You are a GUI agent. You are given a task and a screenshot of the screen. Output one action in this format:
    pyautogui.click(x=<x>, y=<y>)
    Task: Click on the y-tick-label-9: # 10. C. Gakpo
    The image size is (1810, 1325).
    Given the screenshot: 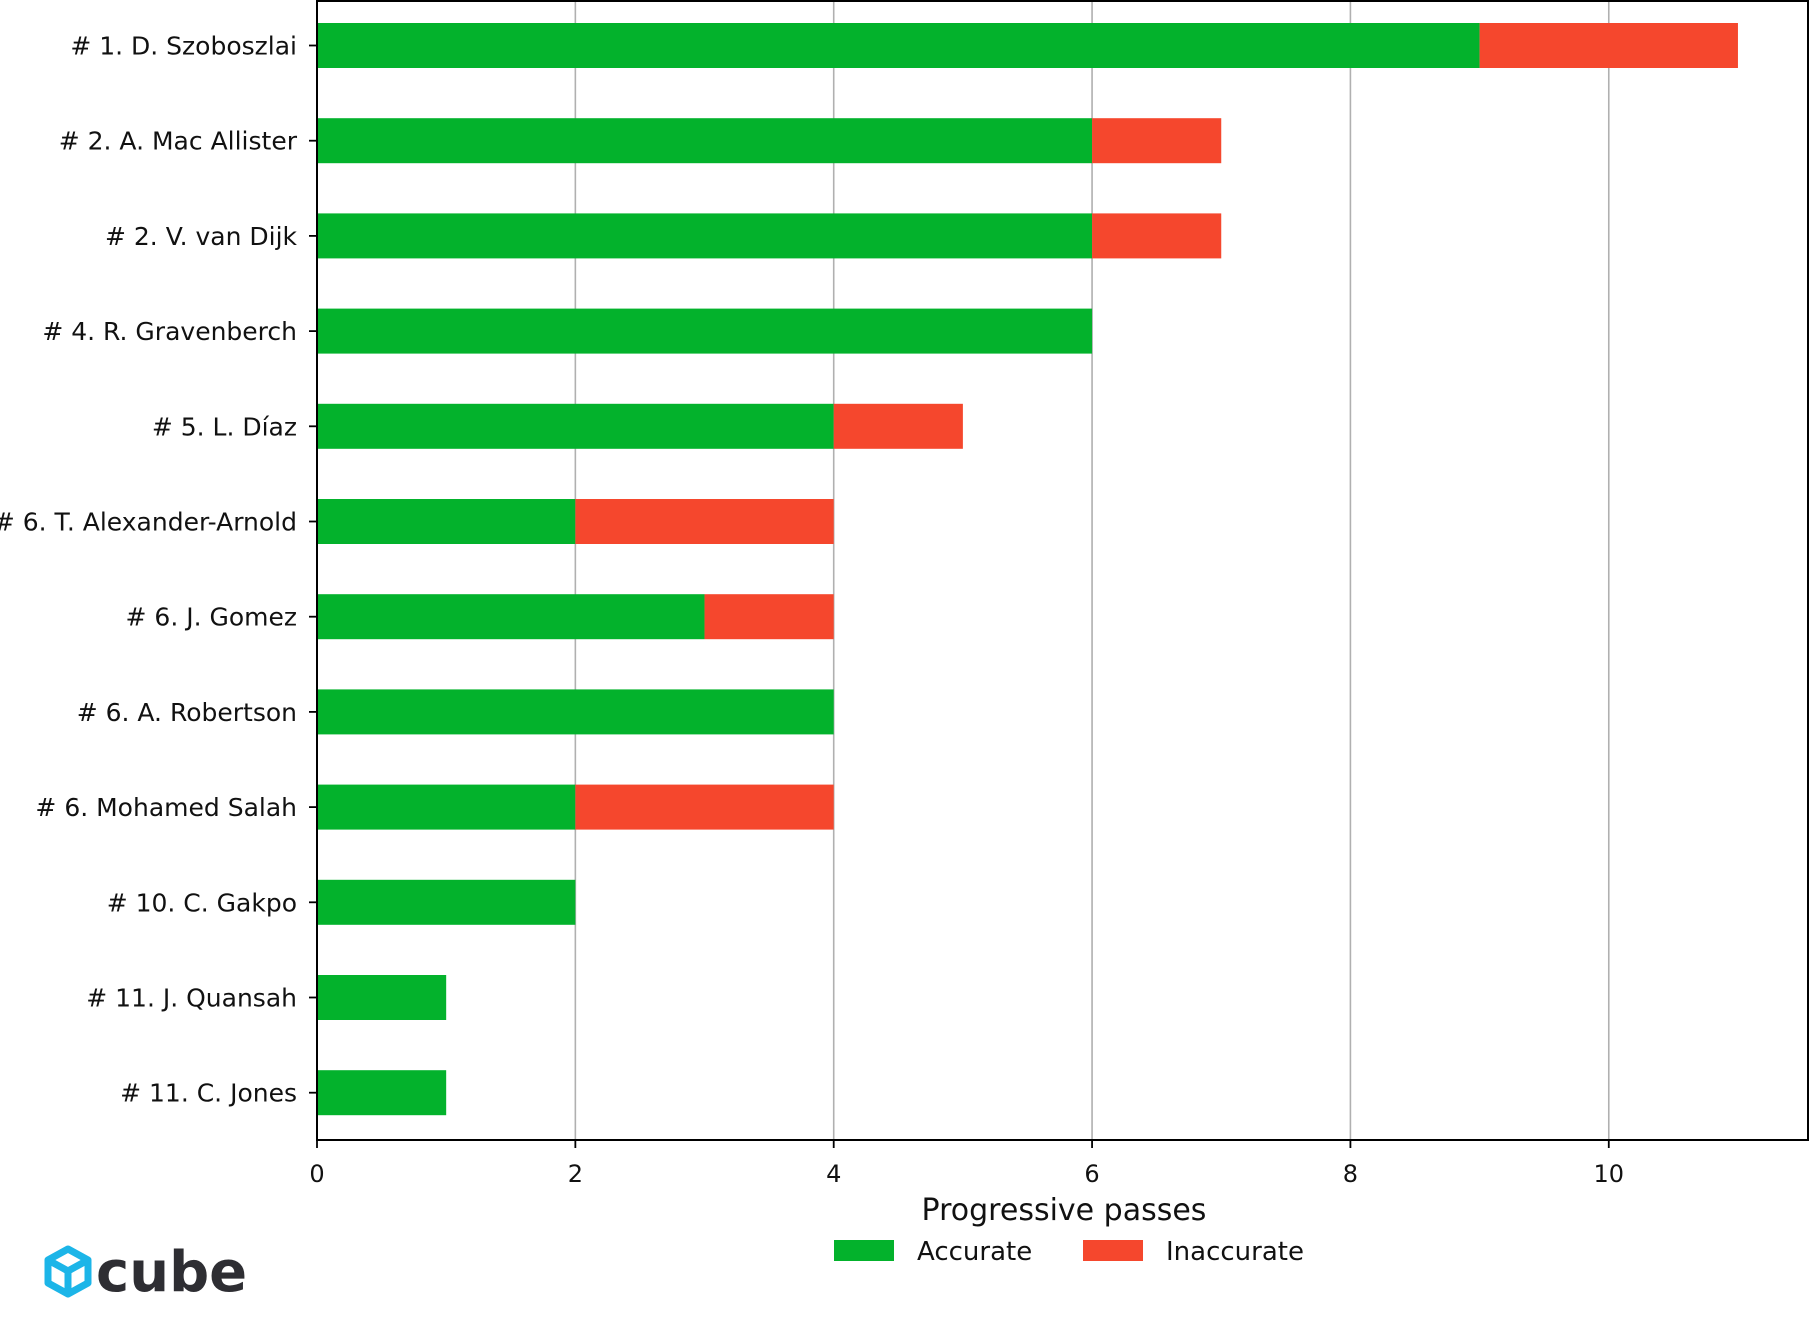 What is the action you would take?
    pyautogui.click(x=202, y=902)
    